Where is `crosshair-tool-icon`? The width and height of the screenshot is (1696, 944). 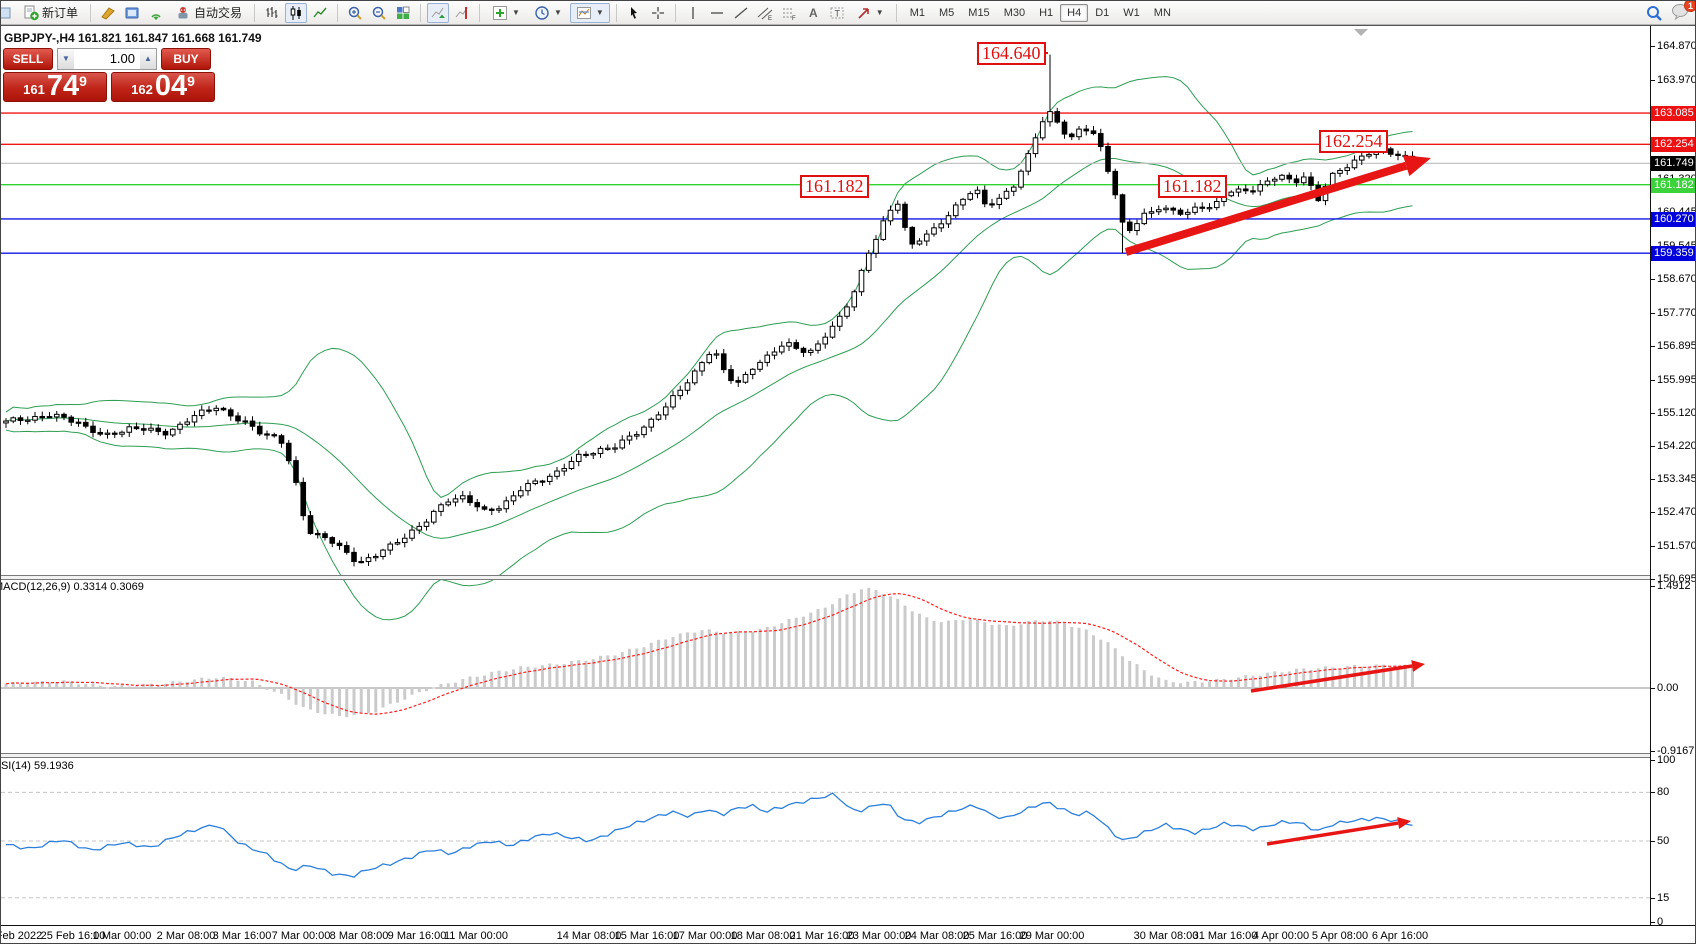
crosshair-tool-icon is located at coordinates (658, 13).